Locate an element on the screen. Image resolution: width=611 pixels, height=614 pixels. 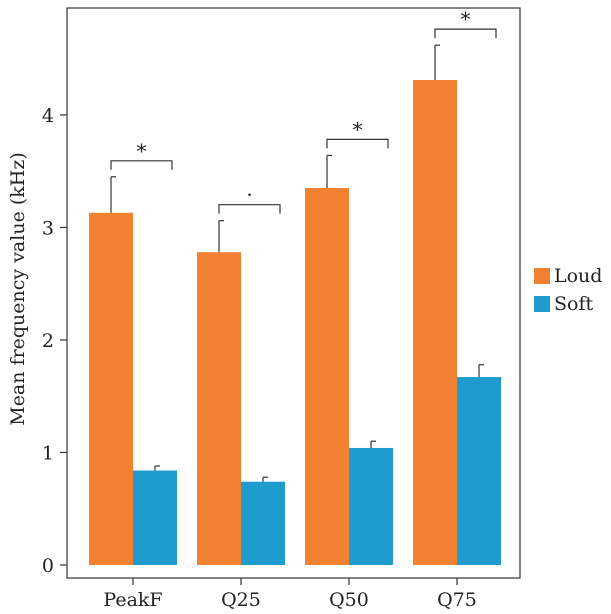
legend-swatch-loud is located at coordinates (542, 276).